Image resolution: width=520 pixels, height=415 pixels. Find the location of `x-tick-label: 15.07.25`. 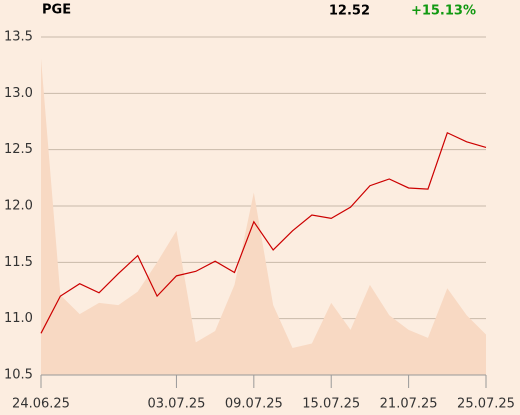

x-tick-label: 15.07.25 is located at coordinates (331, 404).